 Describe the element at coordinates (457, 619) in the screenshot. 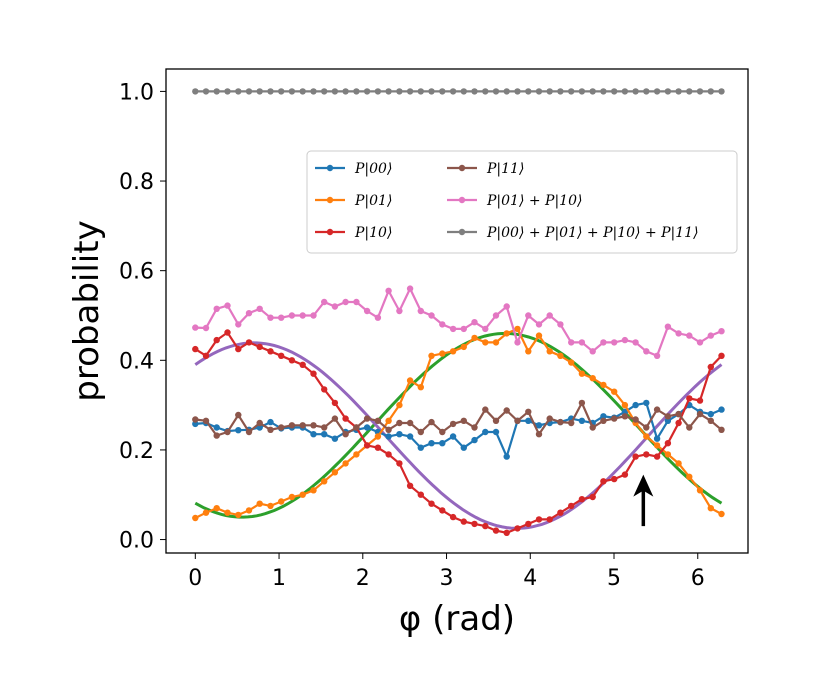

I see `x-axis-label: φ (rad)` at that location.